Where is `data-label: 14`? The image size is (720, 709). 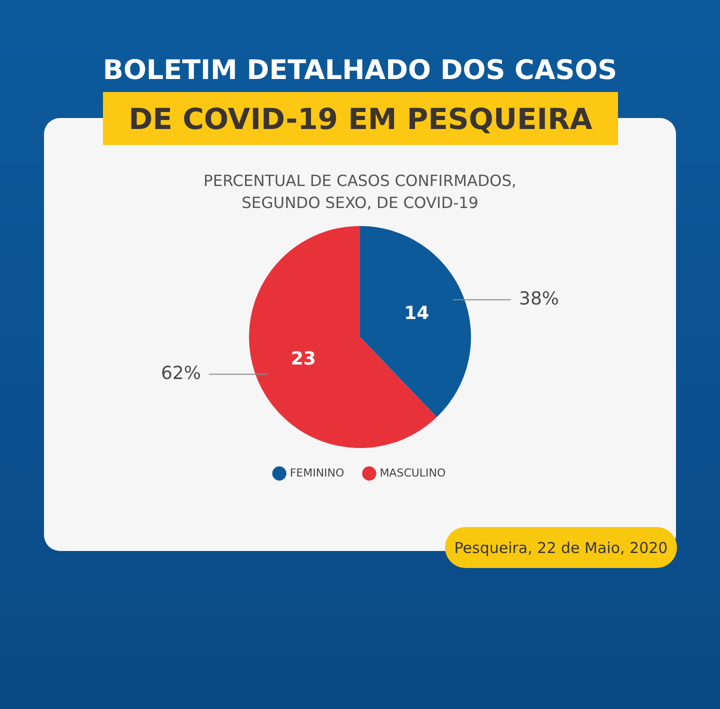 data-label: 14 is located at coordinates (417, 313).